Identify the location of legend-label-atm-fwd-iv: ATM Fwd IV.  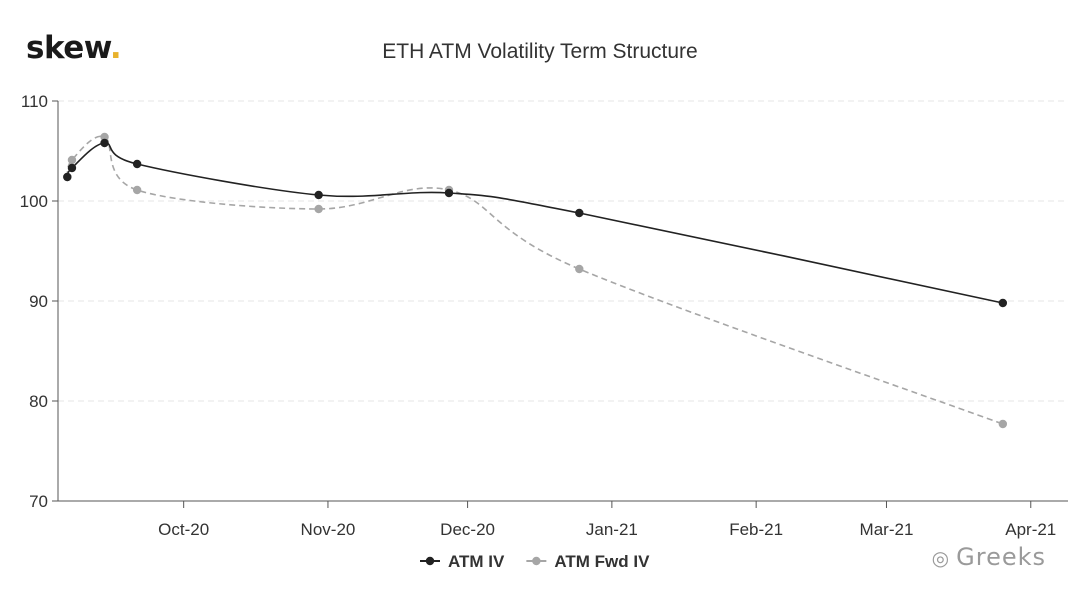
(602, 561).